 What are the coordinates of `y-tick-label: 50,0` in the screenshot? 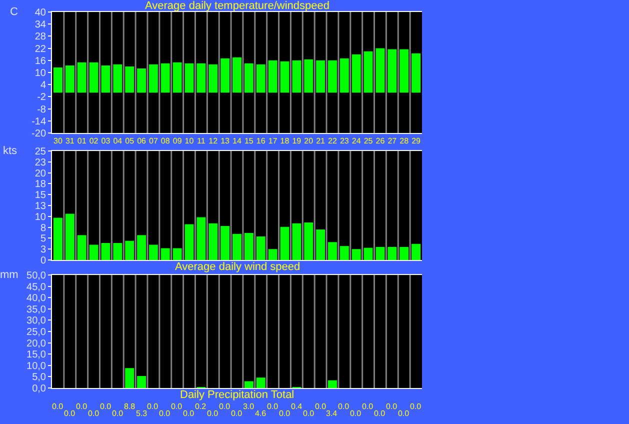 It's located at (36, 276).